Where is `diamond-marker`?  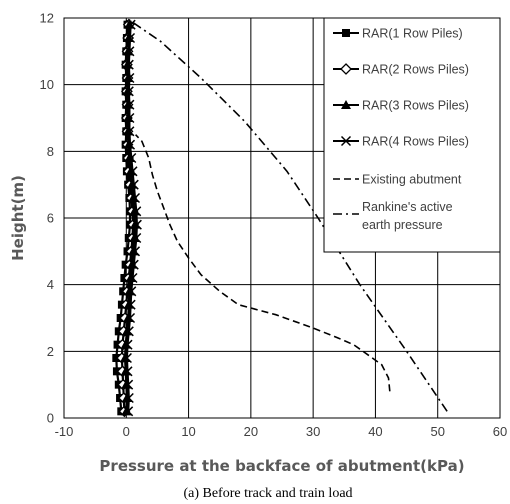 diamond-marker is located at coordinates (346, 69).